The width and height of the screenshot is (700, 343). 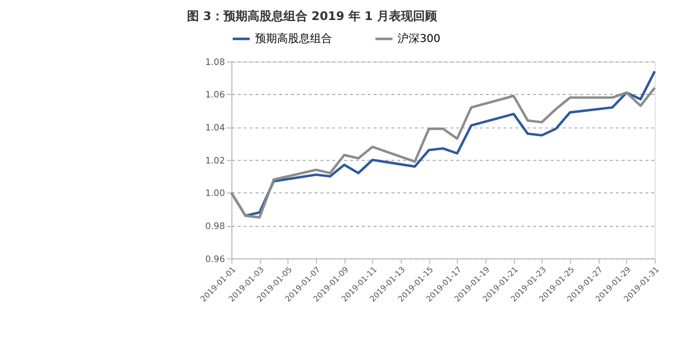 I want to click on y-tick-label: 0.98, so click(x=215, y=227).